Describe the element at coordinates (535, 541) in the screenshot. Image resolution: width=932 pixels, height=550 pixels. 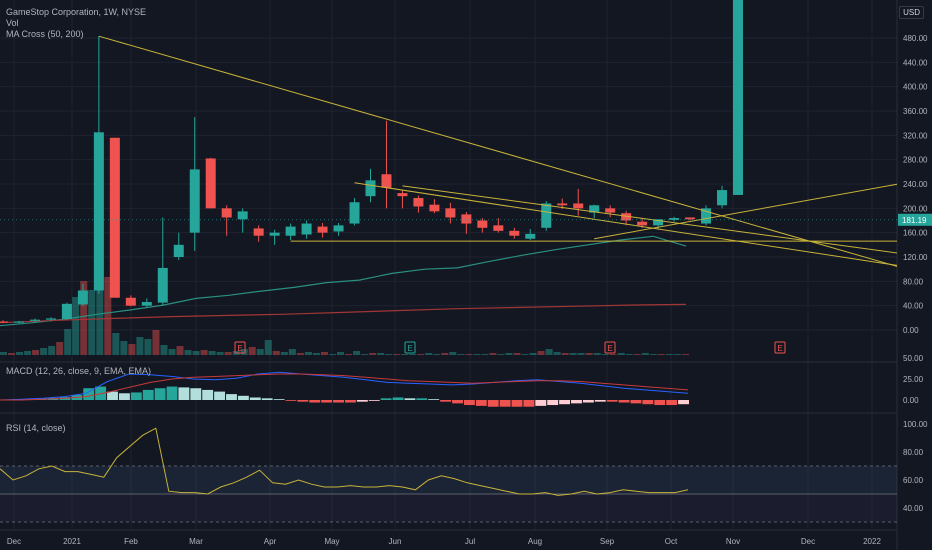
I see `time-tick-label: Aug` at that location.